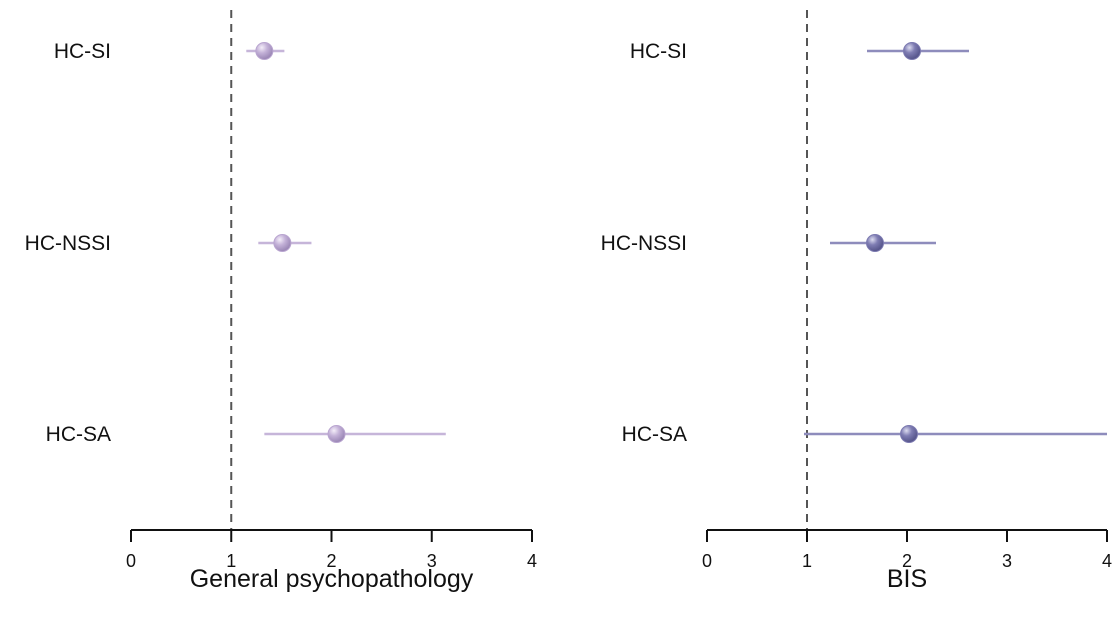 Image resolution: width=1116 pixels, height=630 pixels. Describe the element at coordinates (907, 579) in the screenshot. I see `x-axis-title: BIS` at that location.